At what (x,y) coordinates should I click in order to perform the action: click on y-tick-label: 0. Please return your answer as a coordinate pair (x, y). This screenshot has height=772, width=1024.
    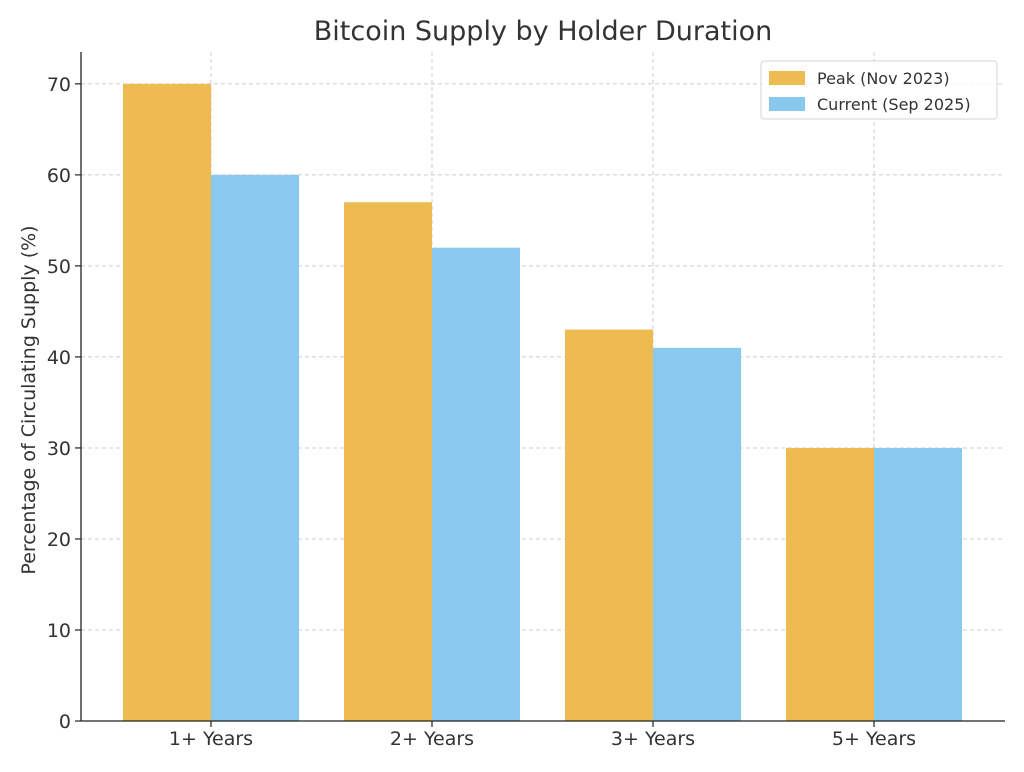
    Looking at the image, I should click on (65, 722).